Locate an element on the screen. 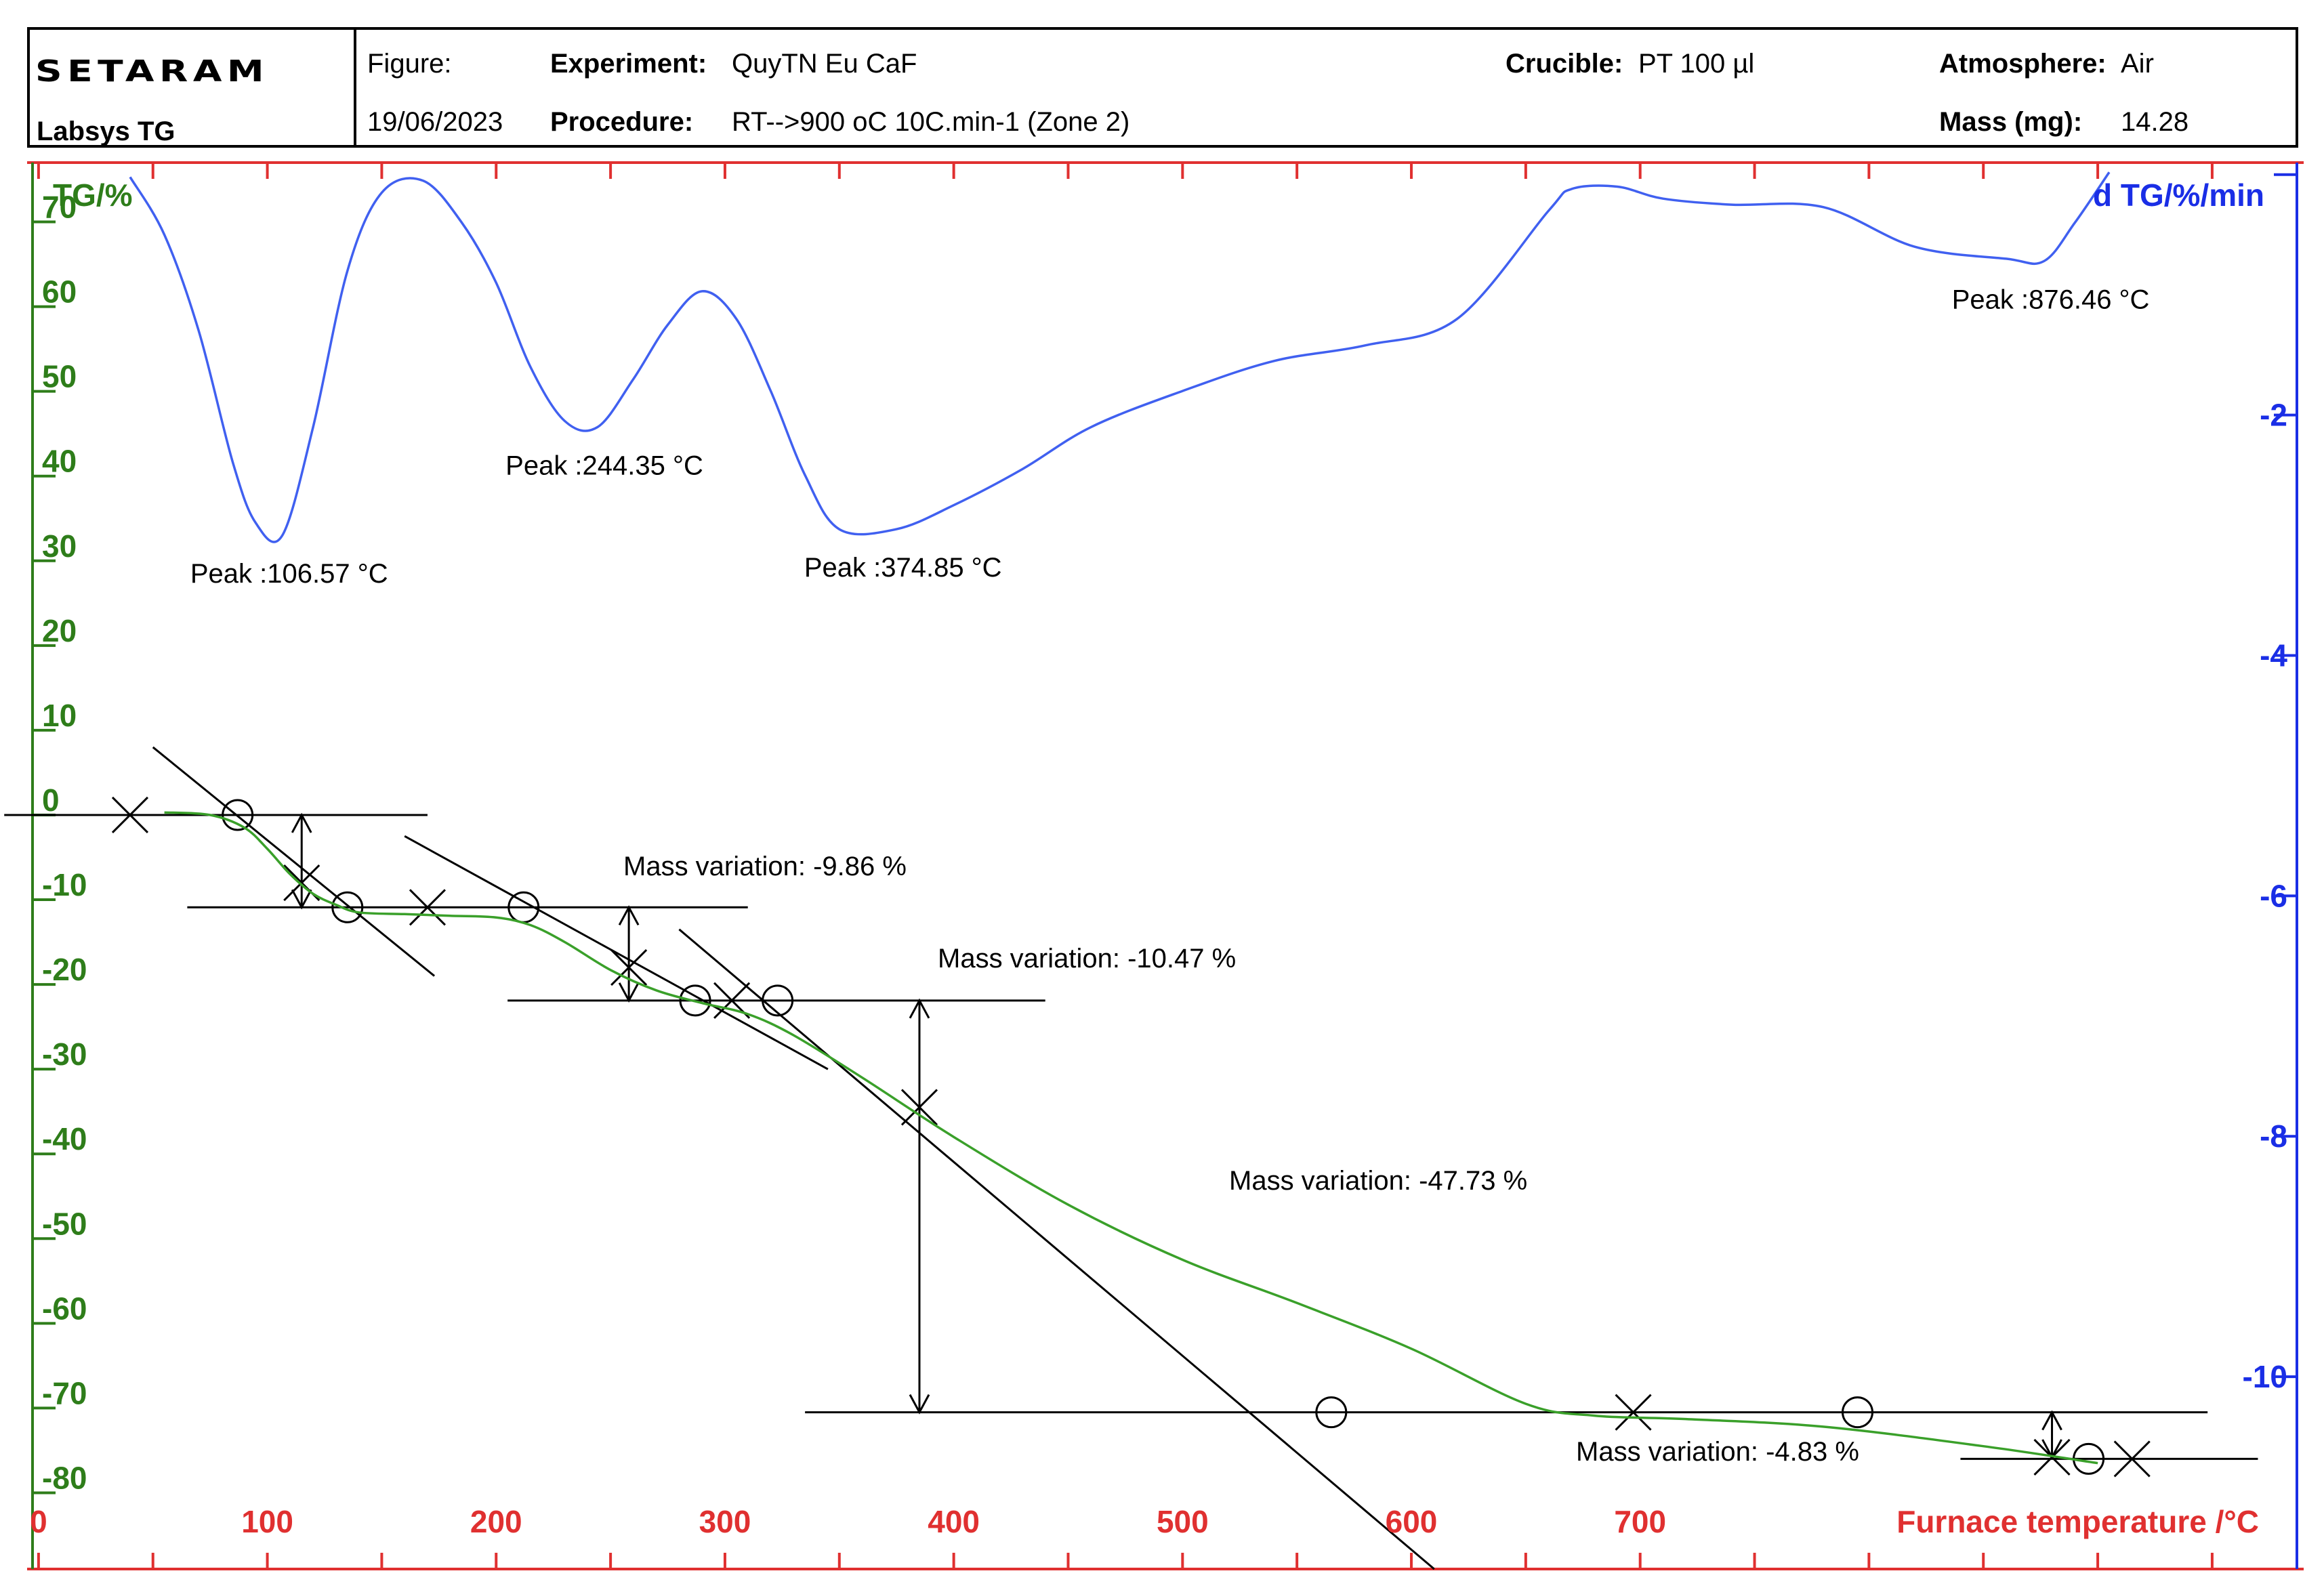 The height and width of the screenshot is (1588, 2324). tg-tick-label: 0 is located at coordinates (51, 800).